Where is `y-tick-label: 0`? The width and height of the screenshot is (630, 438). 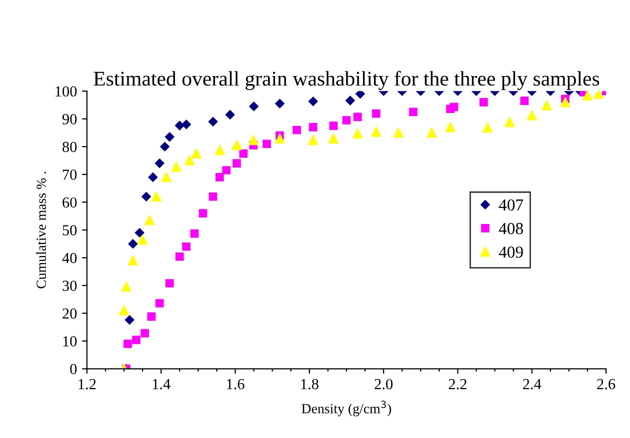 y-tick-label: 0 is located at coordinates (73, 369).